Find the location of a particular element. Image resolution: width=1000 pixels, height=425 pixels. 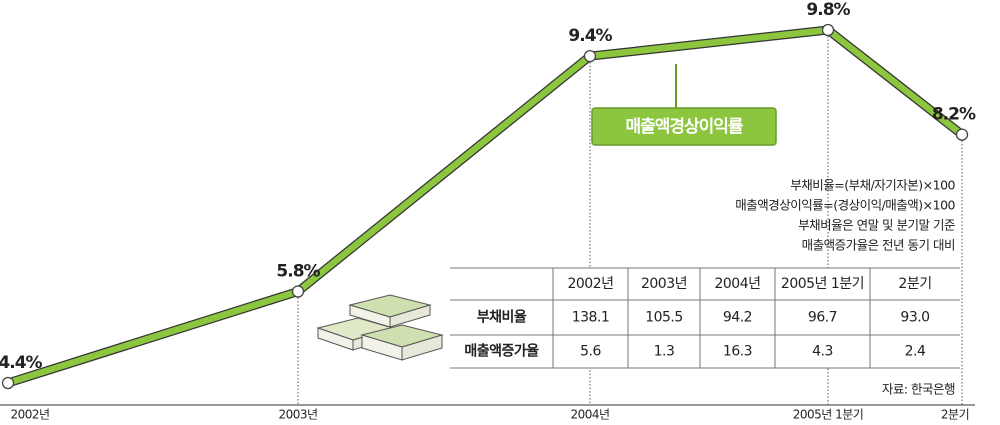

legend-box is located at coordinates (684, 126).